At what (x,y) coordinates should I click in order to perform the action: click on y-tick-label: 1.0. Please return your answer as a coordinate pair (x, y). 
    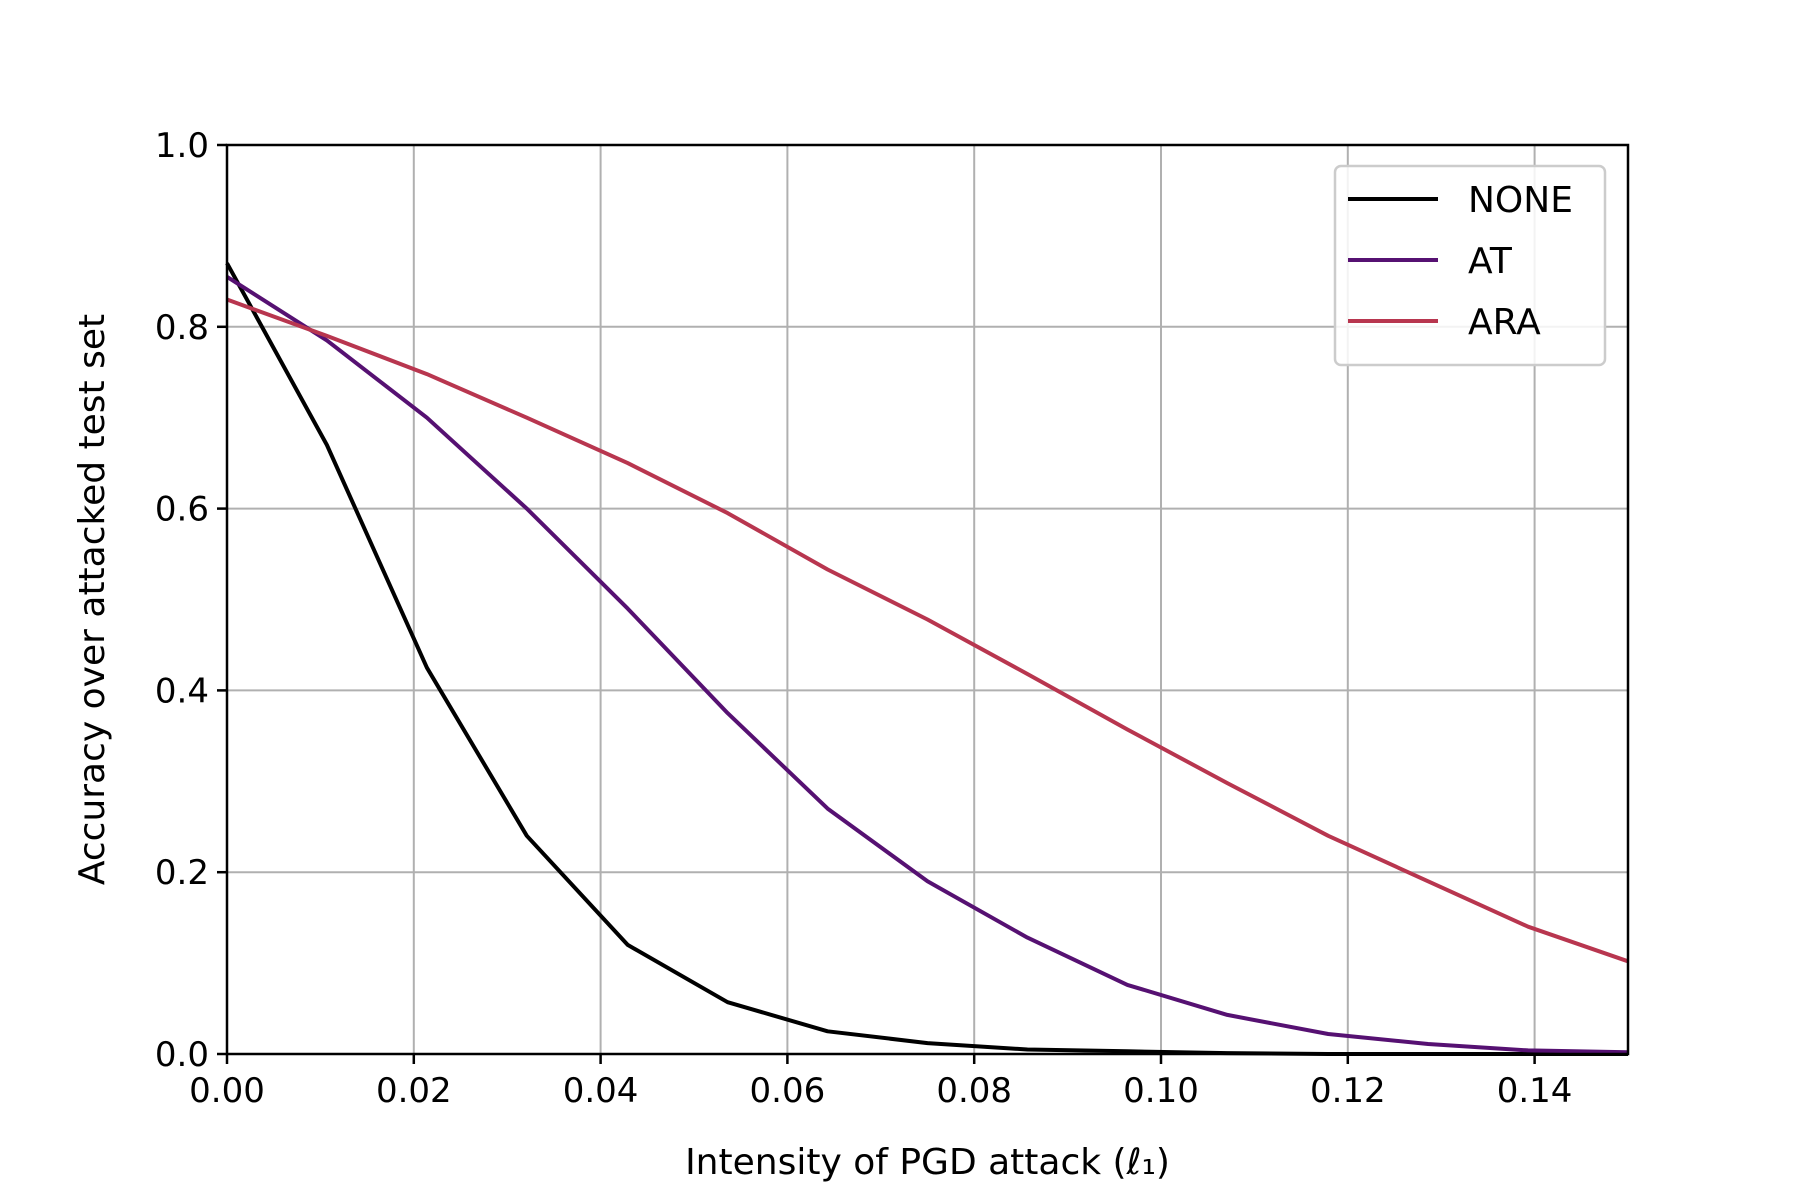
    Looking at the image, I should click on (182, 146).